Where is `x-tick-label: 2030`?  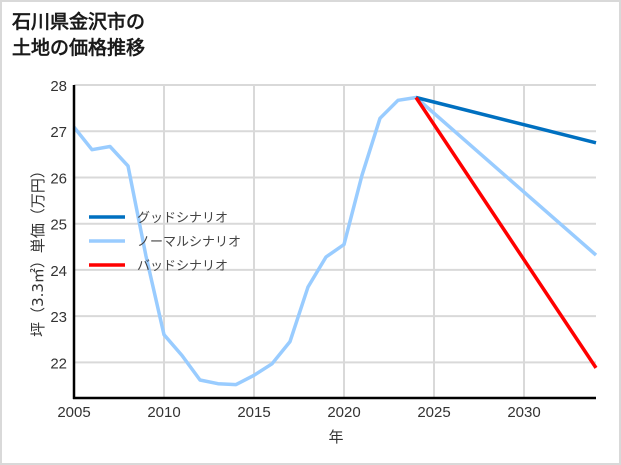 x-tick-label: 2030 is located at coordinates (523, 412).